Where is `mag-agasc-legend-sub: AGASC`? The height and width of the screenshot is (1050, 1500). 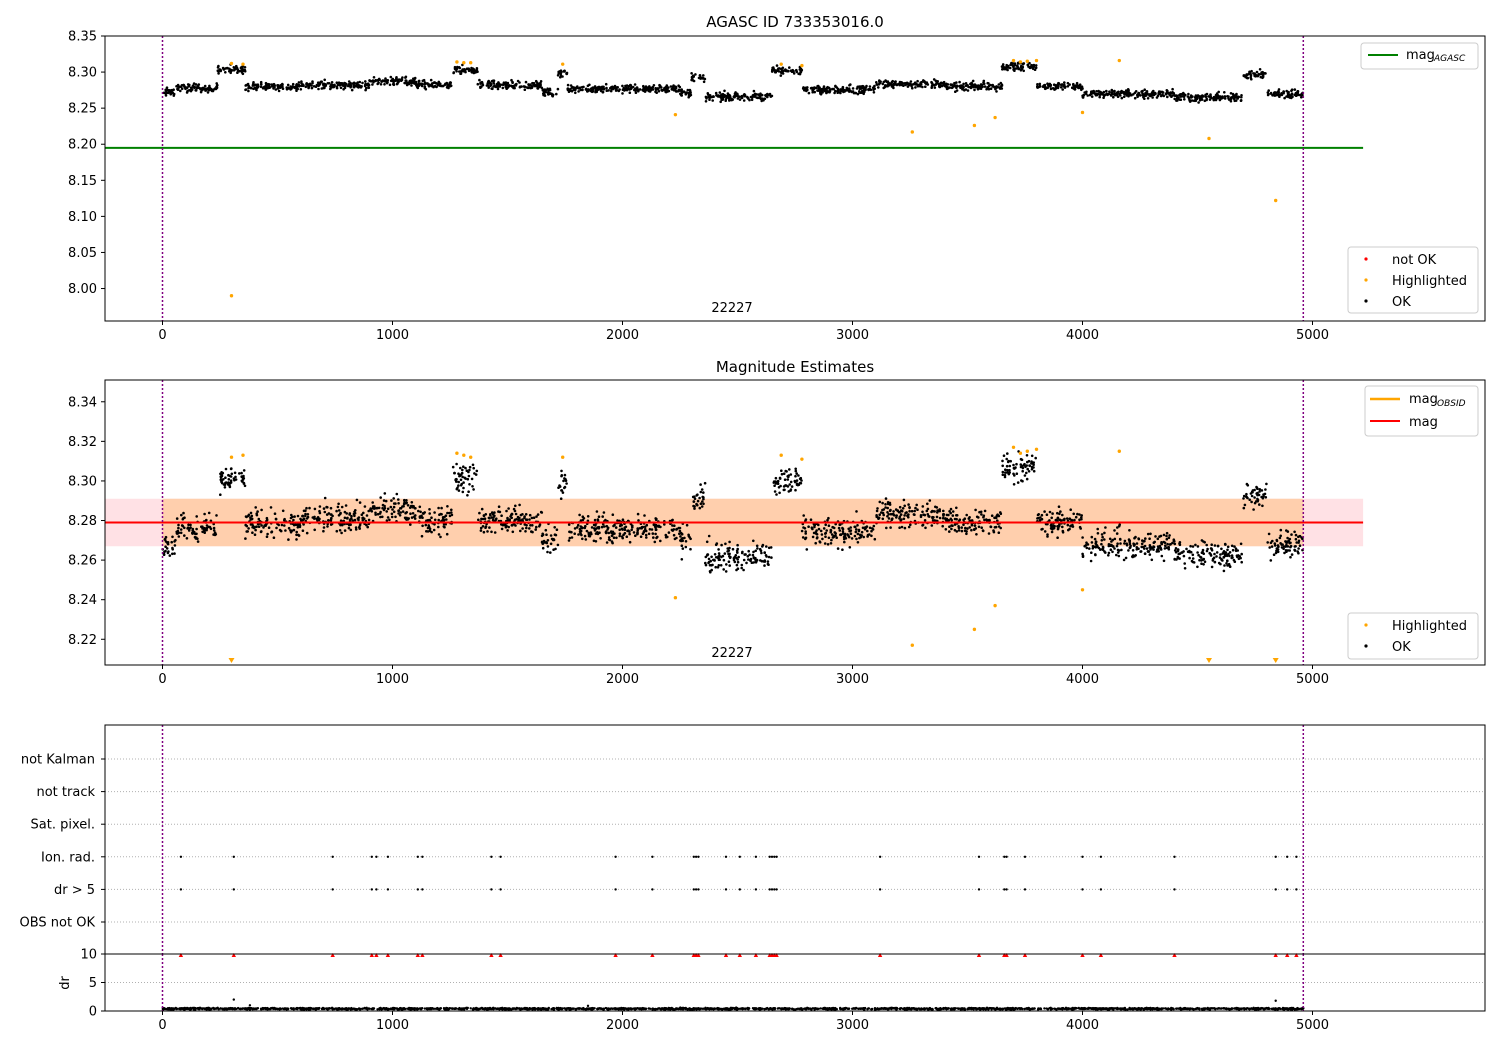 mag-agasc-legend-sub: AGASC is located at coordinates (1449, 59).